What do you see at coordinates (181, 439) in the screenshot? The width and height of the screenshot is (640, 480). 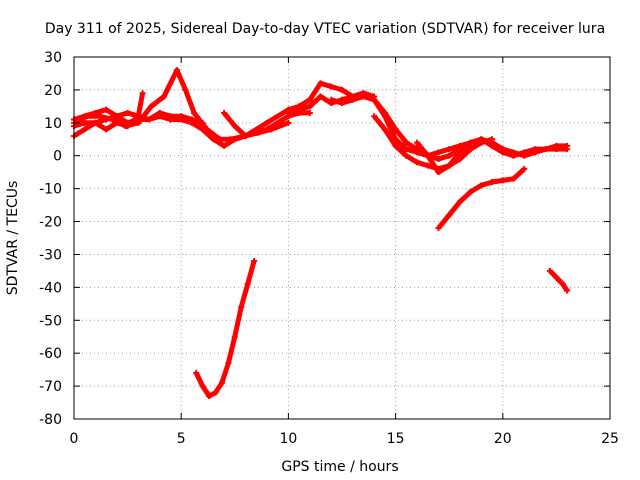 I see `x-tick-label: 5` at bounding box center [181, 439].